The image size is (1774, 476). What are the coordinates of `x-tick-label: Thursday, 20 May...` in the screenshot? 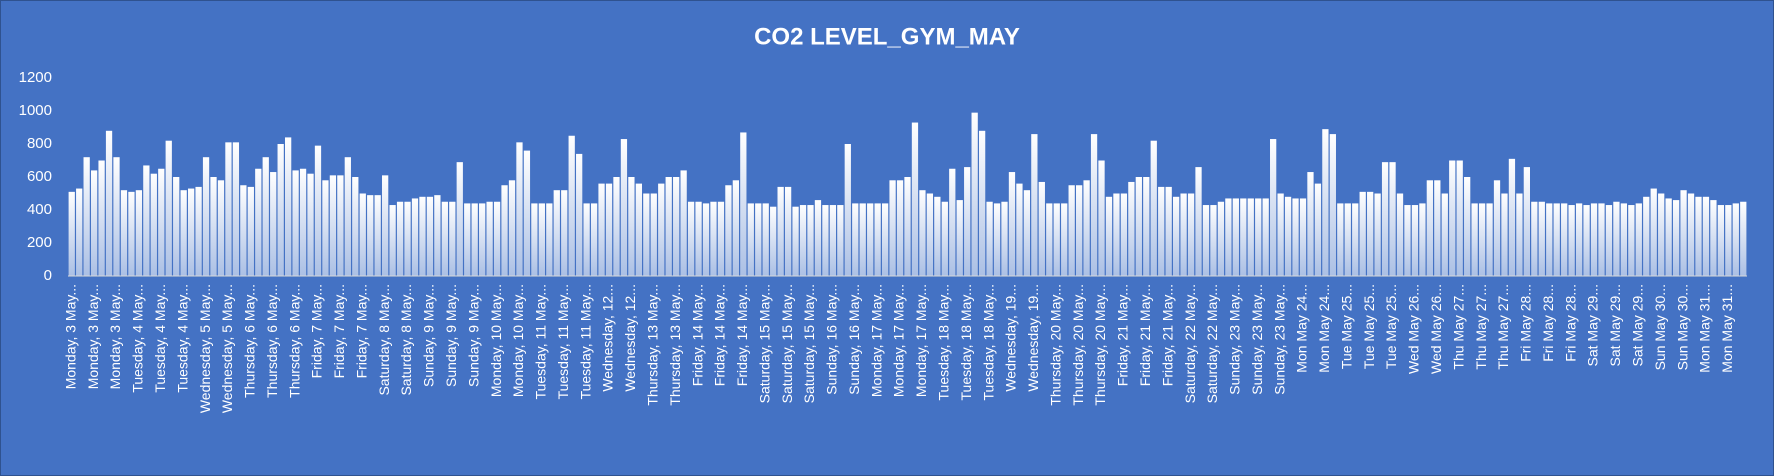 It's located at (1100, 345).